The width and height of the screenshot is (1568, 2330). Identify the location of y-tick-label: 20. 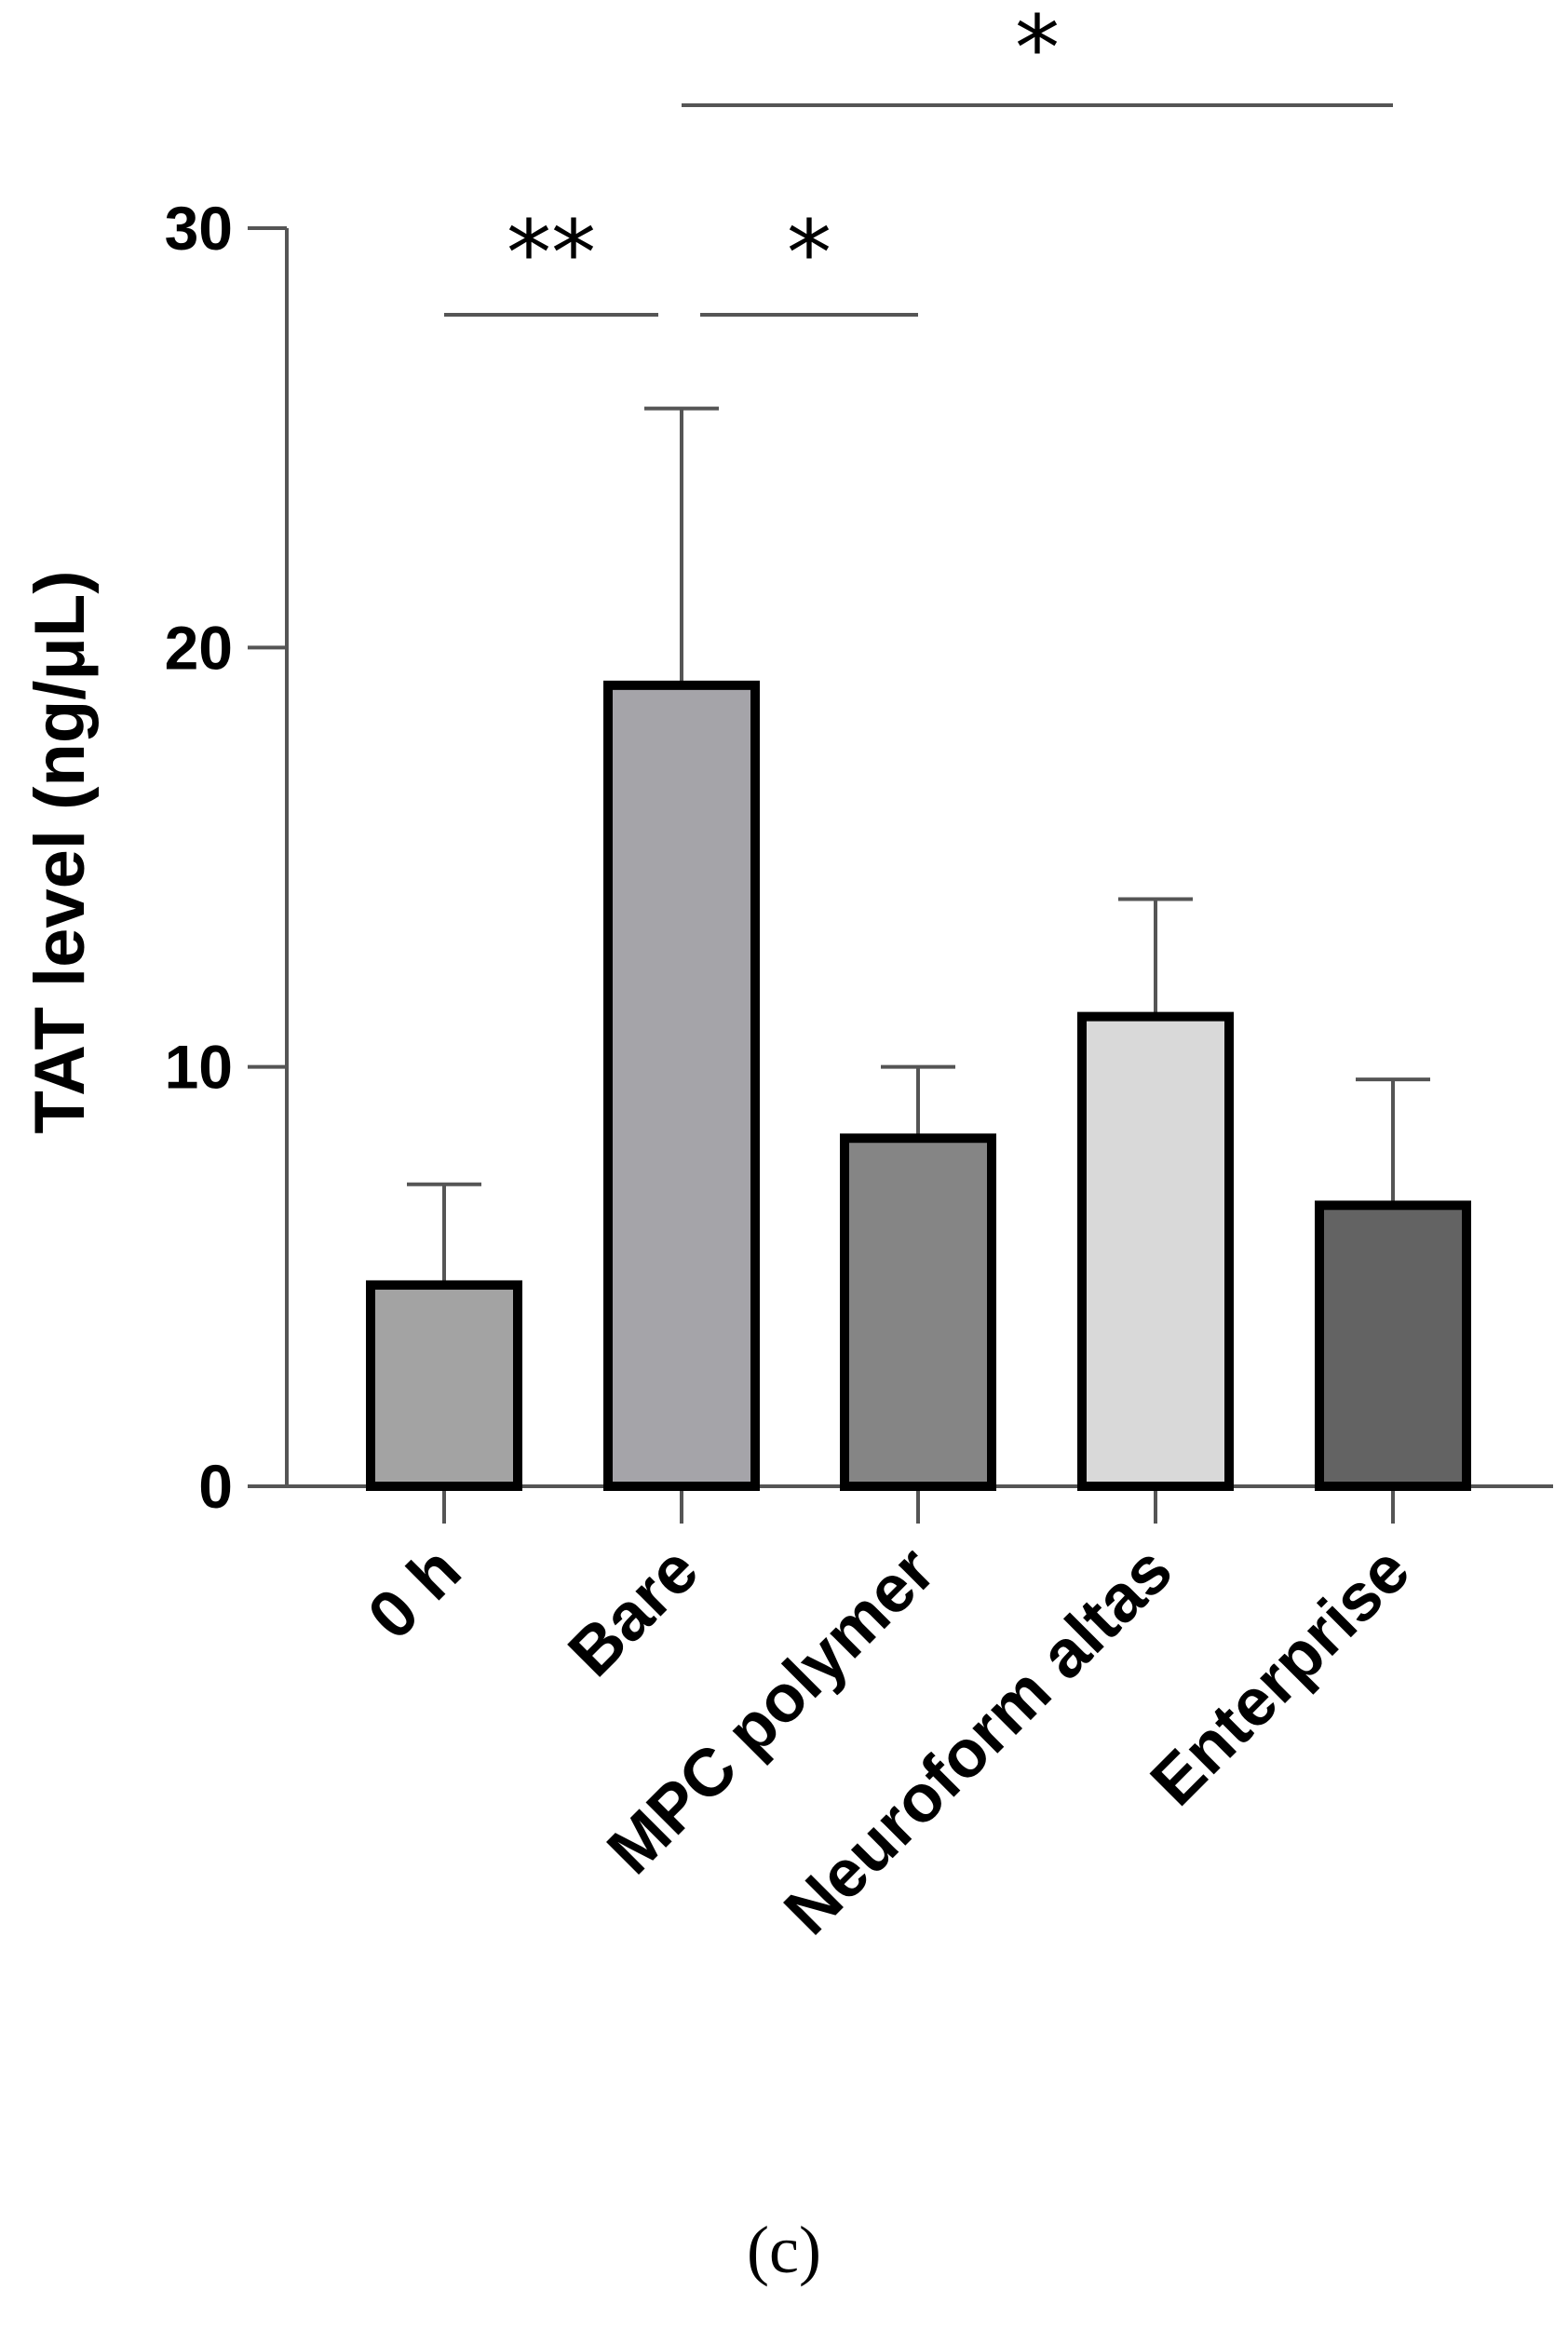
(199, 647).